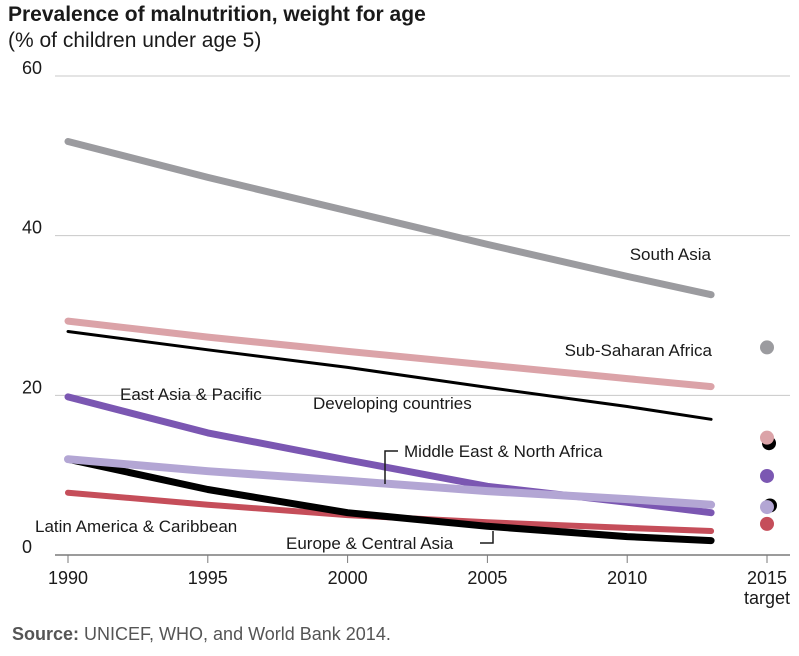 The width and height of the screenshot is (799, 656). Describe the element at coordinates (191, 394) in the screenshot. I see `series-label-east-asia-pacific: East Asia & Pacific` at that location.